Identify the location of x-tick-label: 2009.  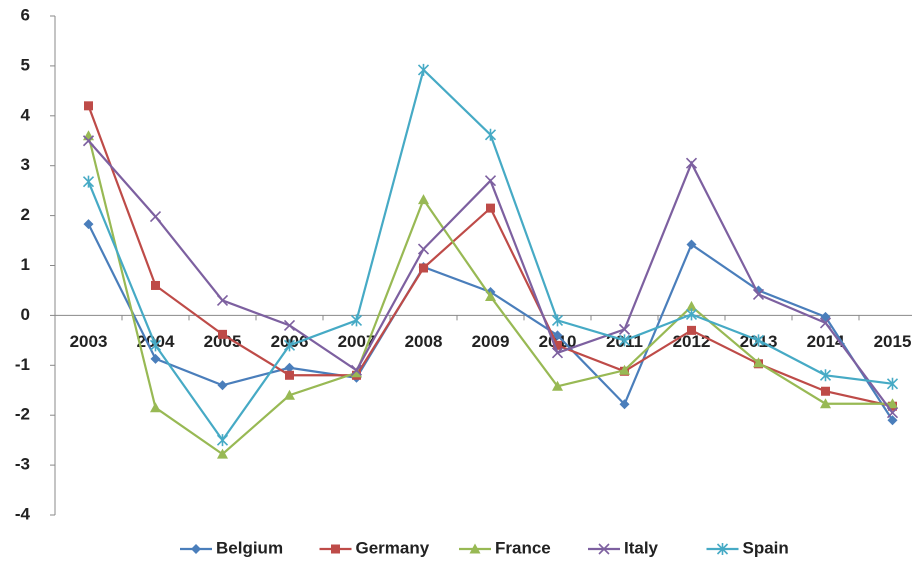
(491, 341).